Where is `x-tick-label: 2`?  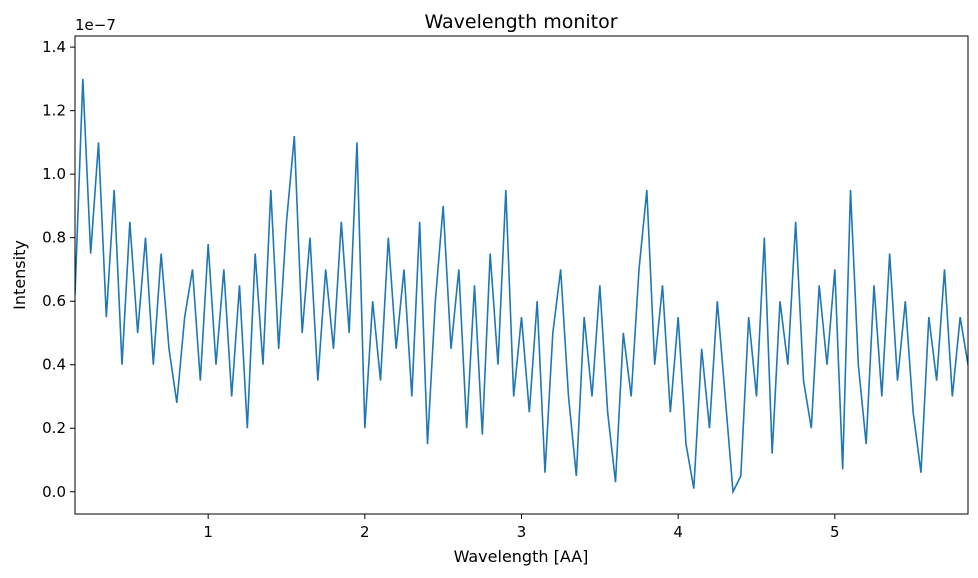 x-tick-label: 2 is located at coordinates (365, 532).